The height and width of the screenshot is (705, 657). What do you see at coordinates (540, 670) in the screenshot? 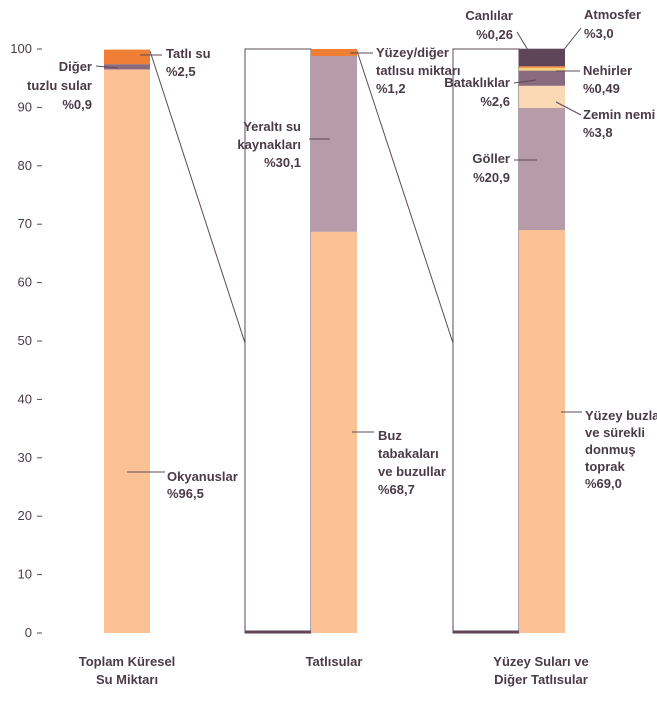
I see `category-label: Yüzey Suları ve Diğer Tatlısular` at bounding box center [540, 670].